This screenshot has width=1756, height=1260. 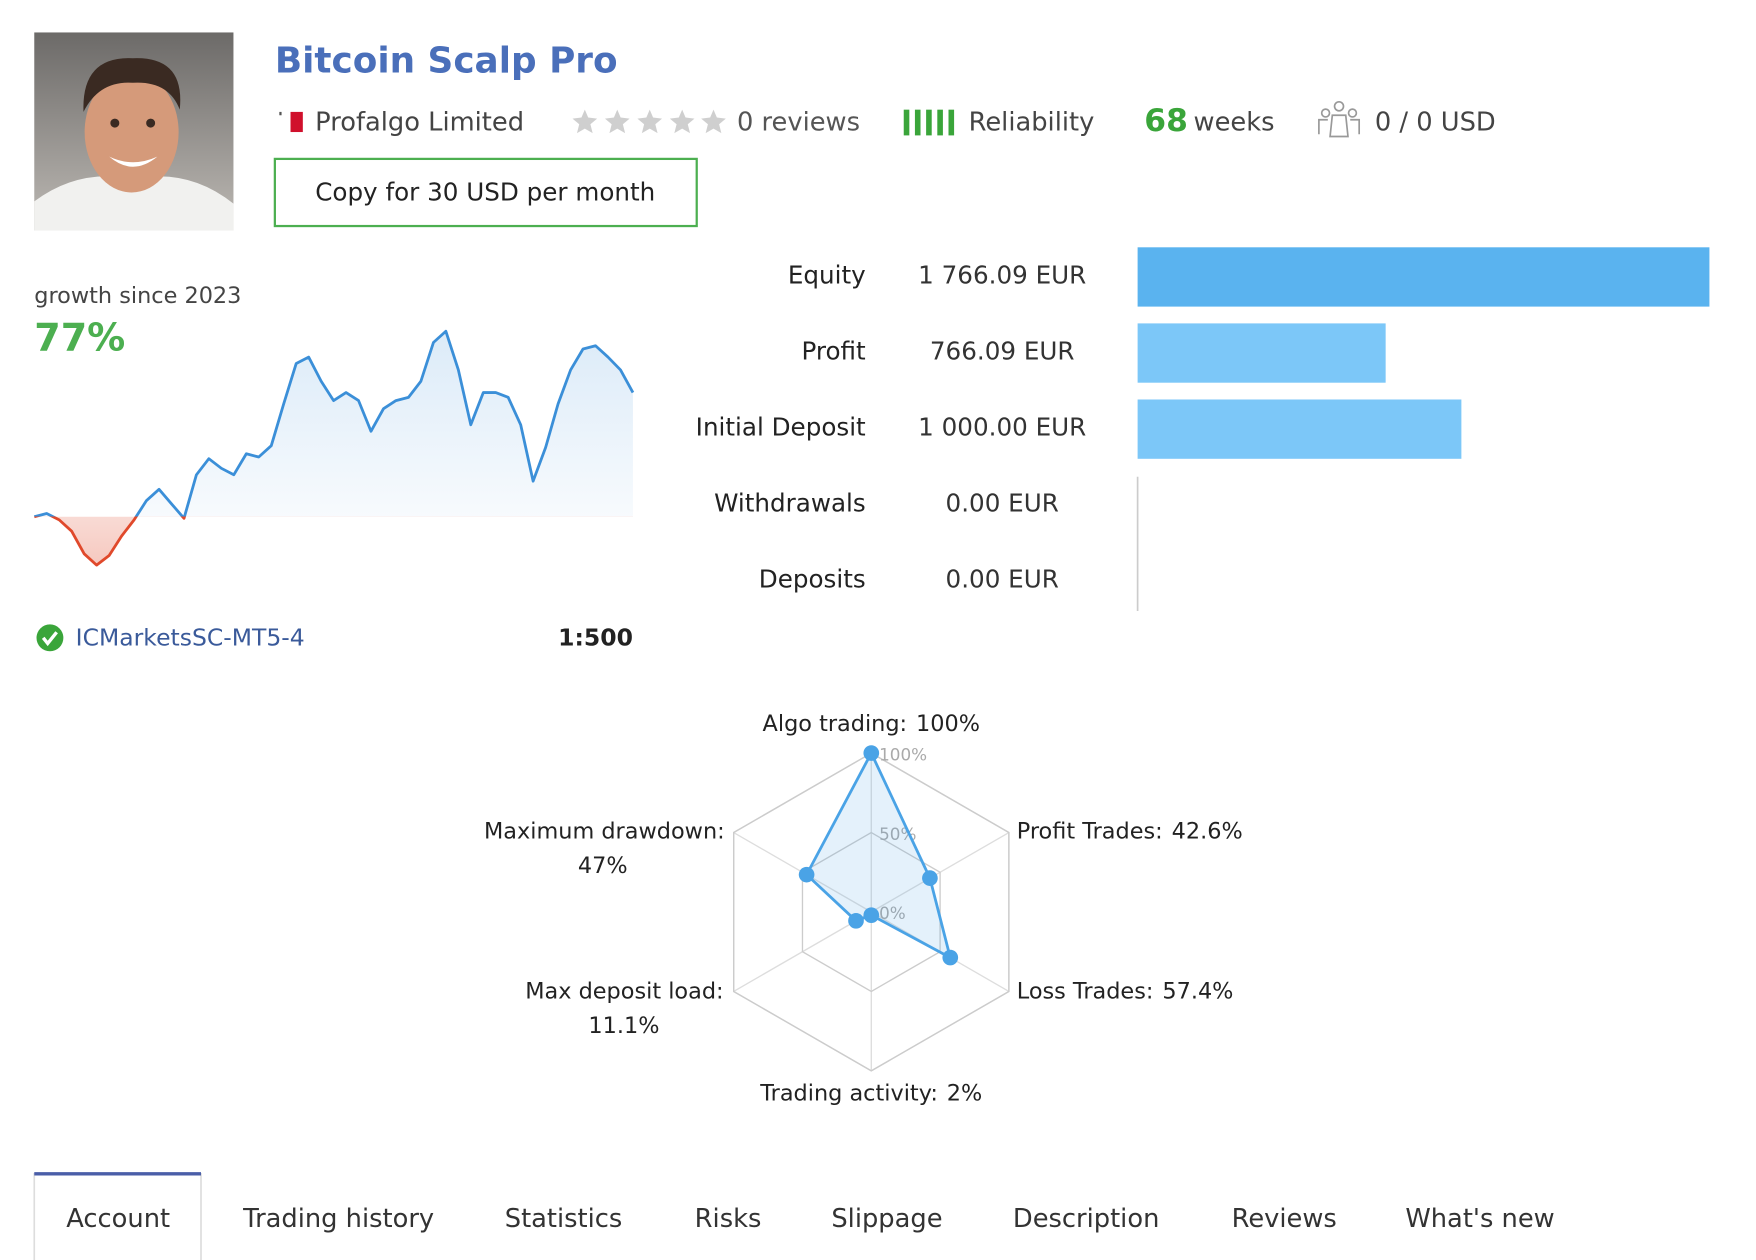 I want to click on radar-label: Profit Trades: 42.6%, so click(x=1130, y=831).